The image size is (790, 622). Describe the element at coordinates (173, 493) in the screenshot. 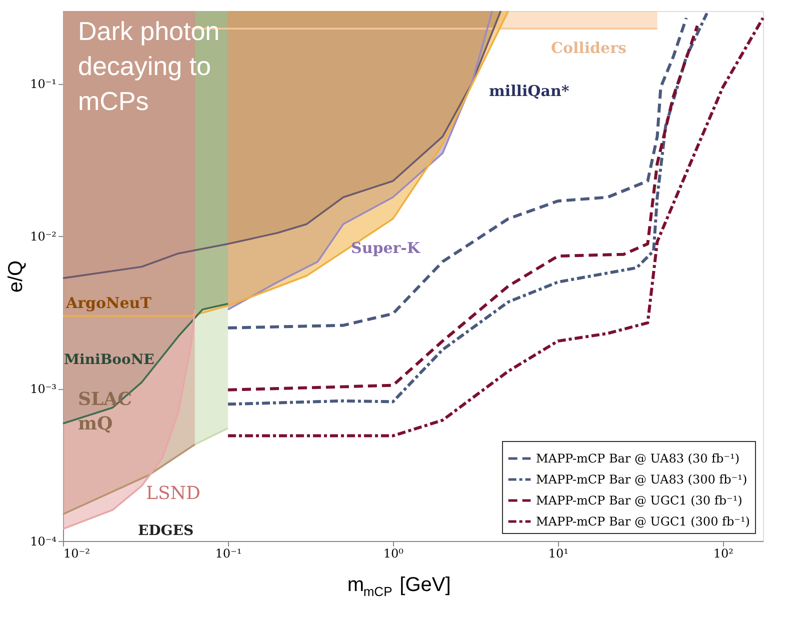

I see `annotation: LSND` at that location.